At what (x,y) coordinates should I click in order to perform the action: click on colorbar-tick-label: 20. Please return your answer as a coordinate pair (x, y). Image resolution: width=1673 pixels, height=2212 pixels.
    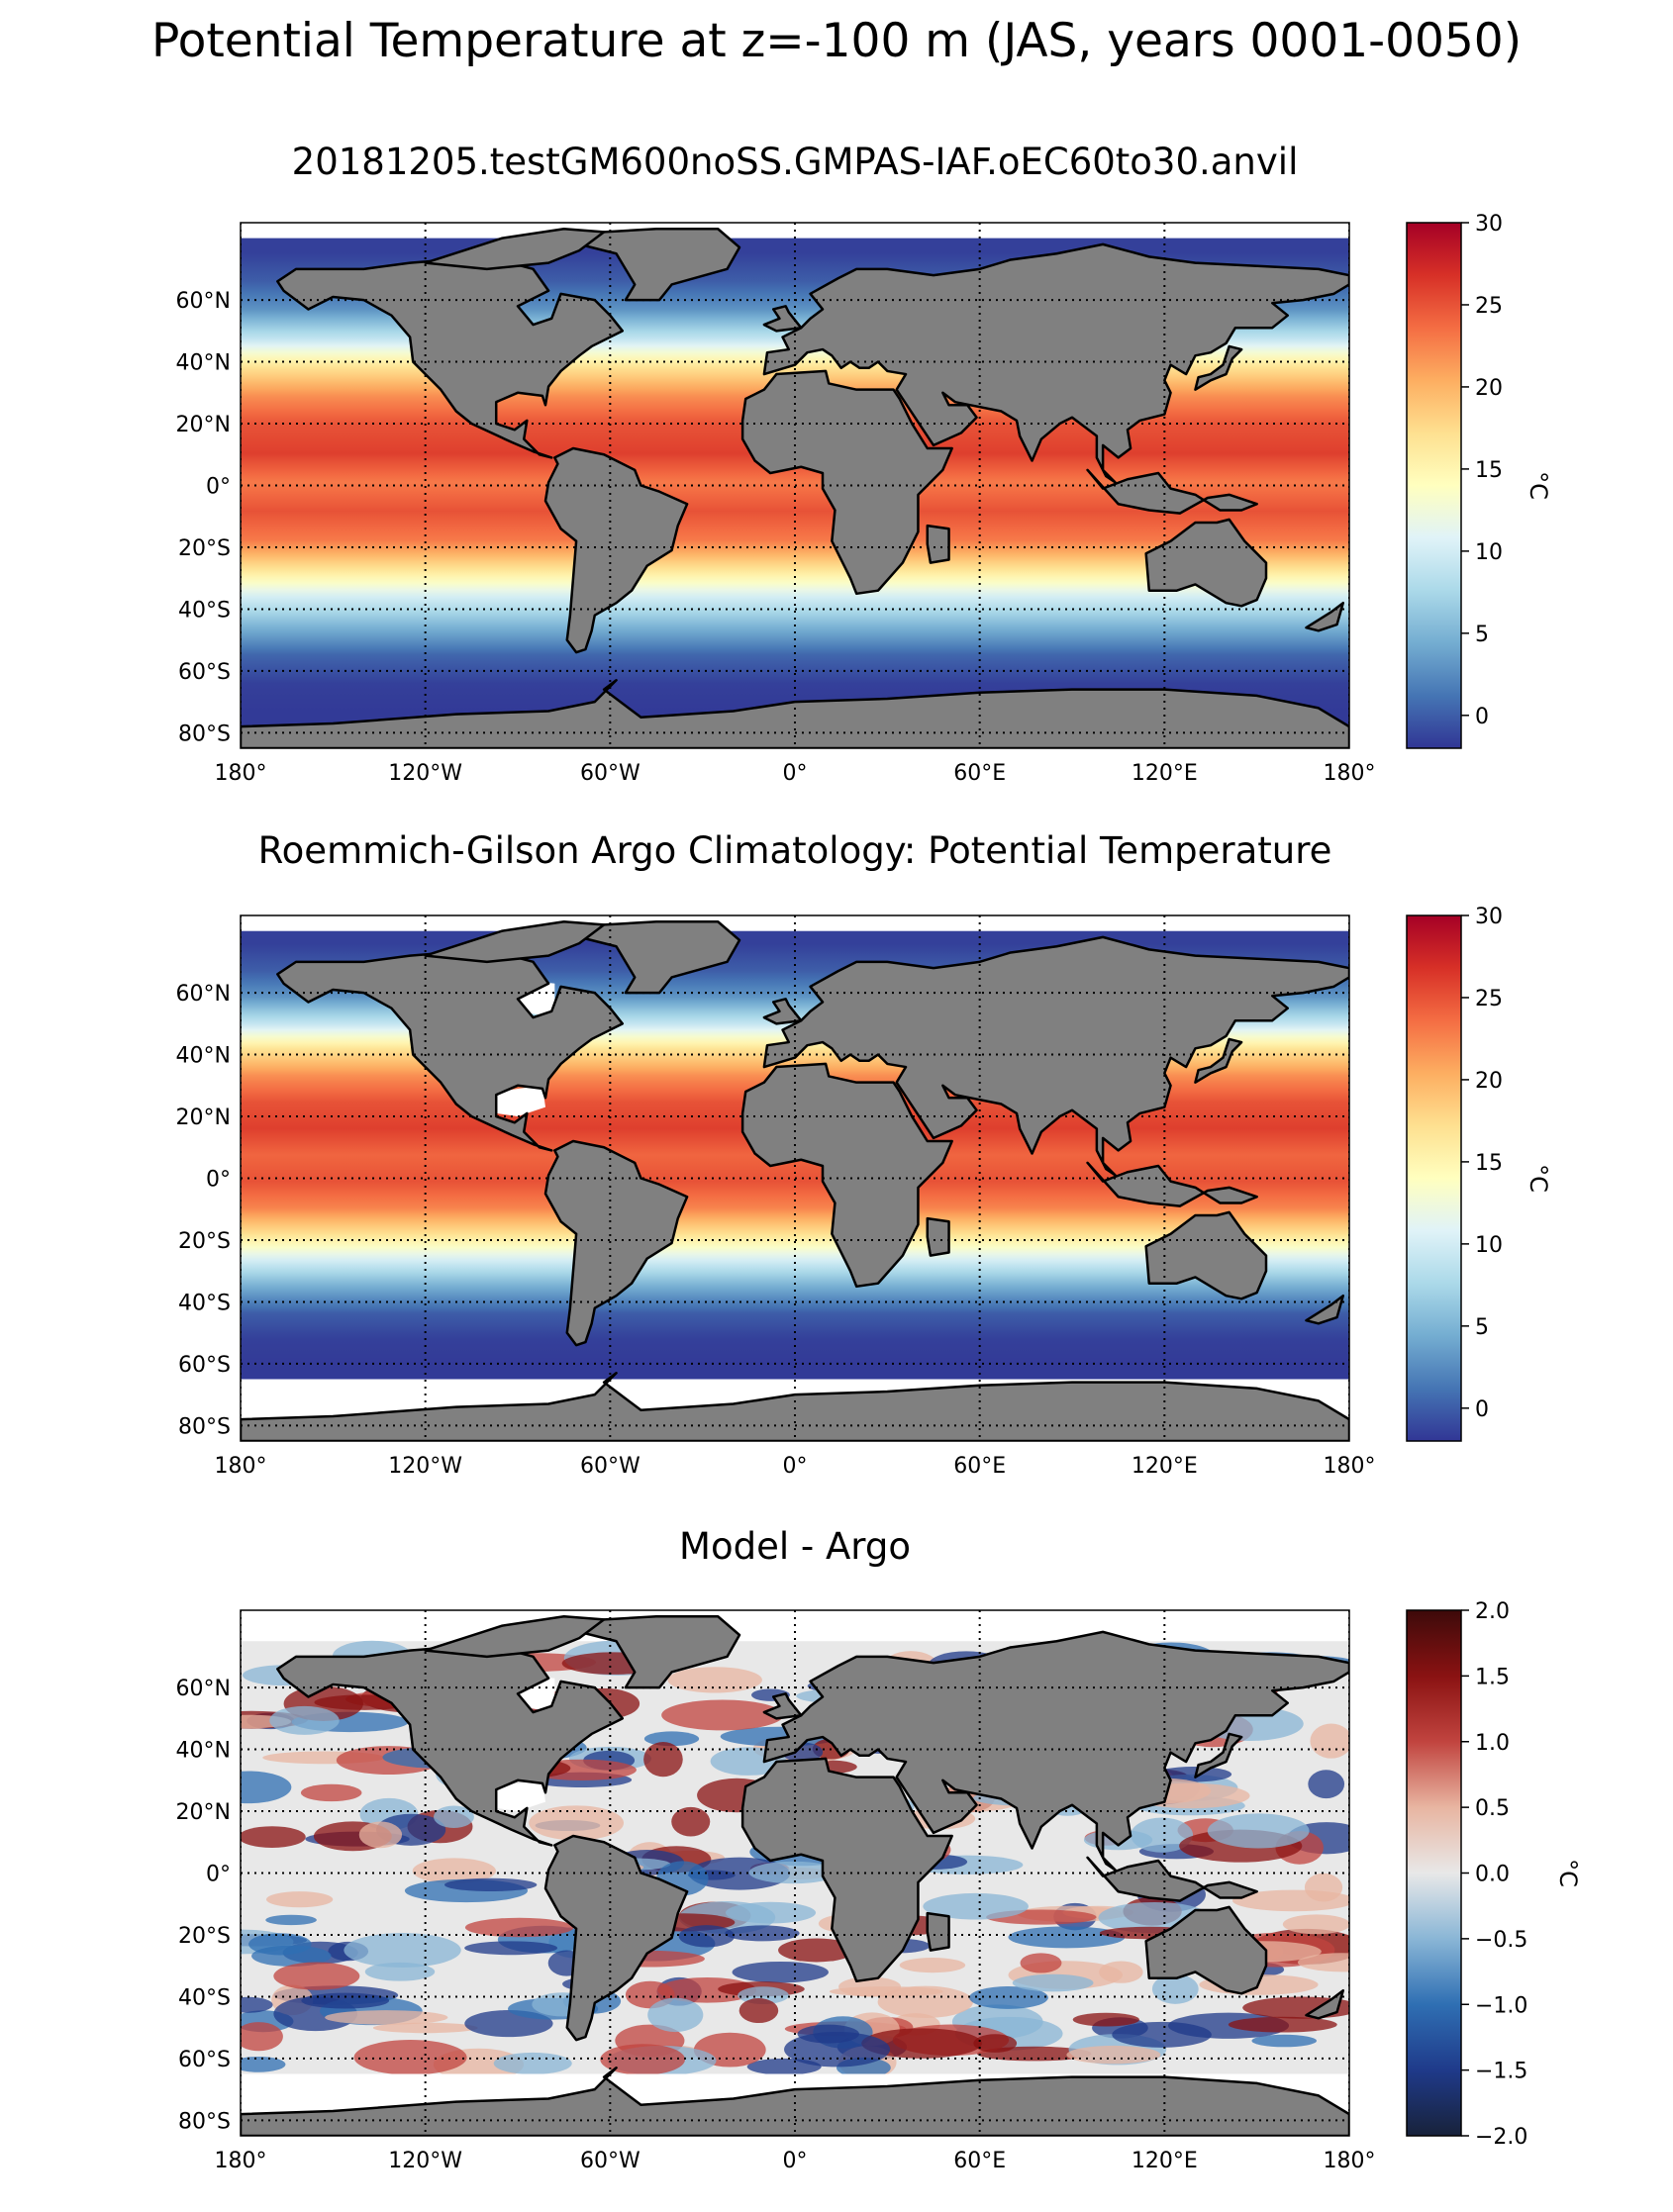
    Looking at the image, I should click on (1489, 388).